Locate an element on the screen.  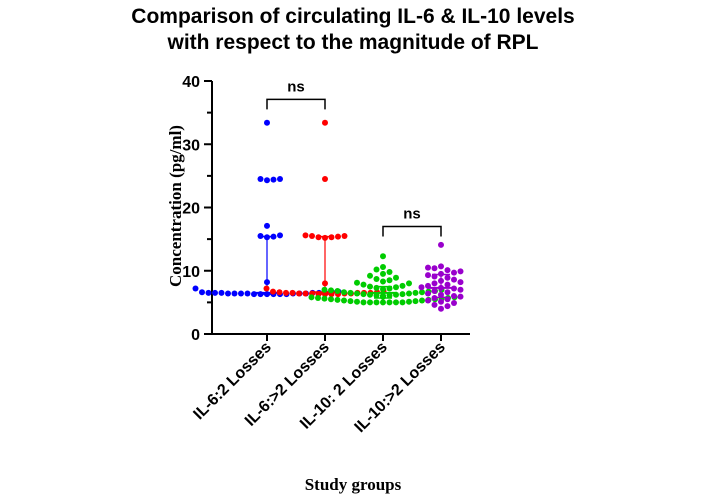
y-tick-label: 20 is located at coordinates (191, 209).